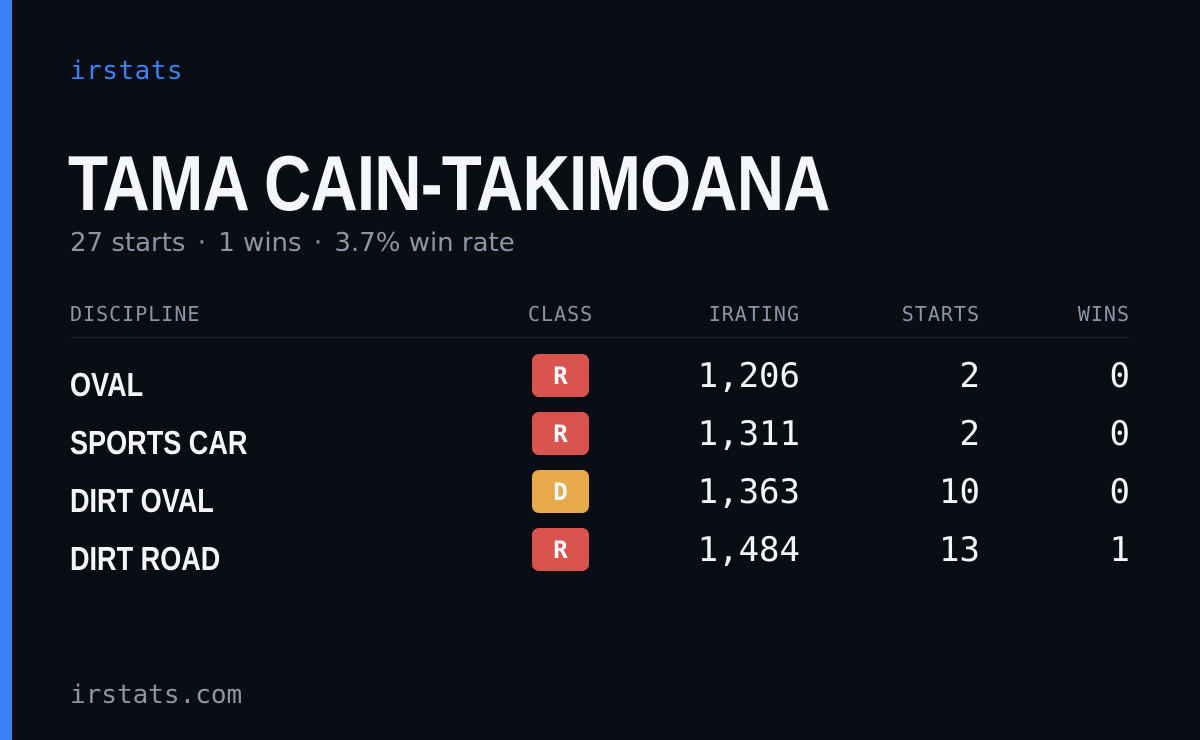 The image size is (1200, 740). I want to click on starts-count: 27 starts, so click(128, 243).